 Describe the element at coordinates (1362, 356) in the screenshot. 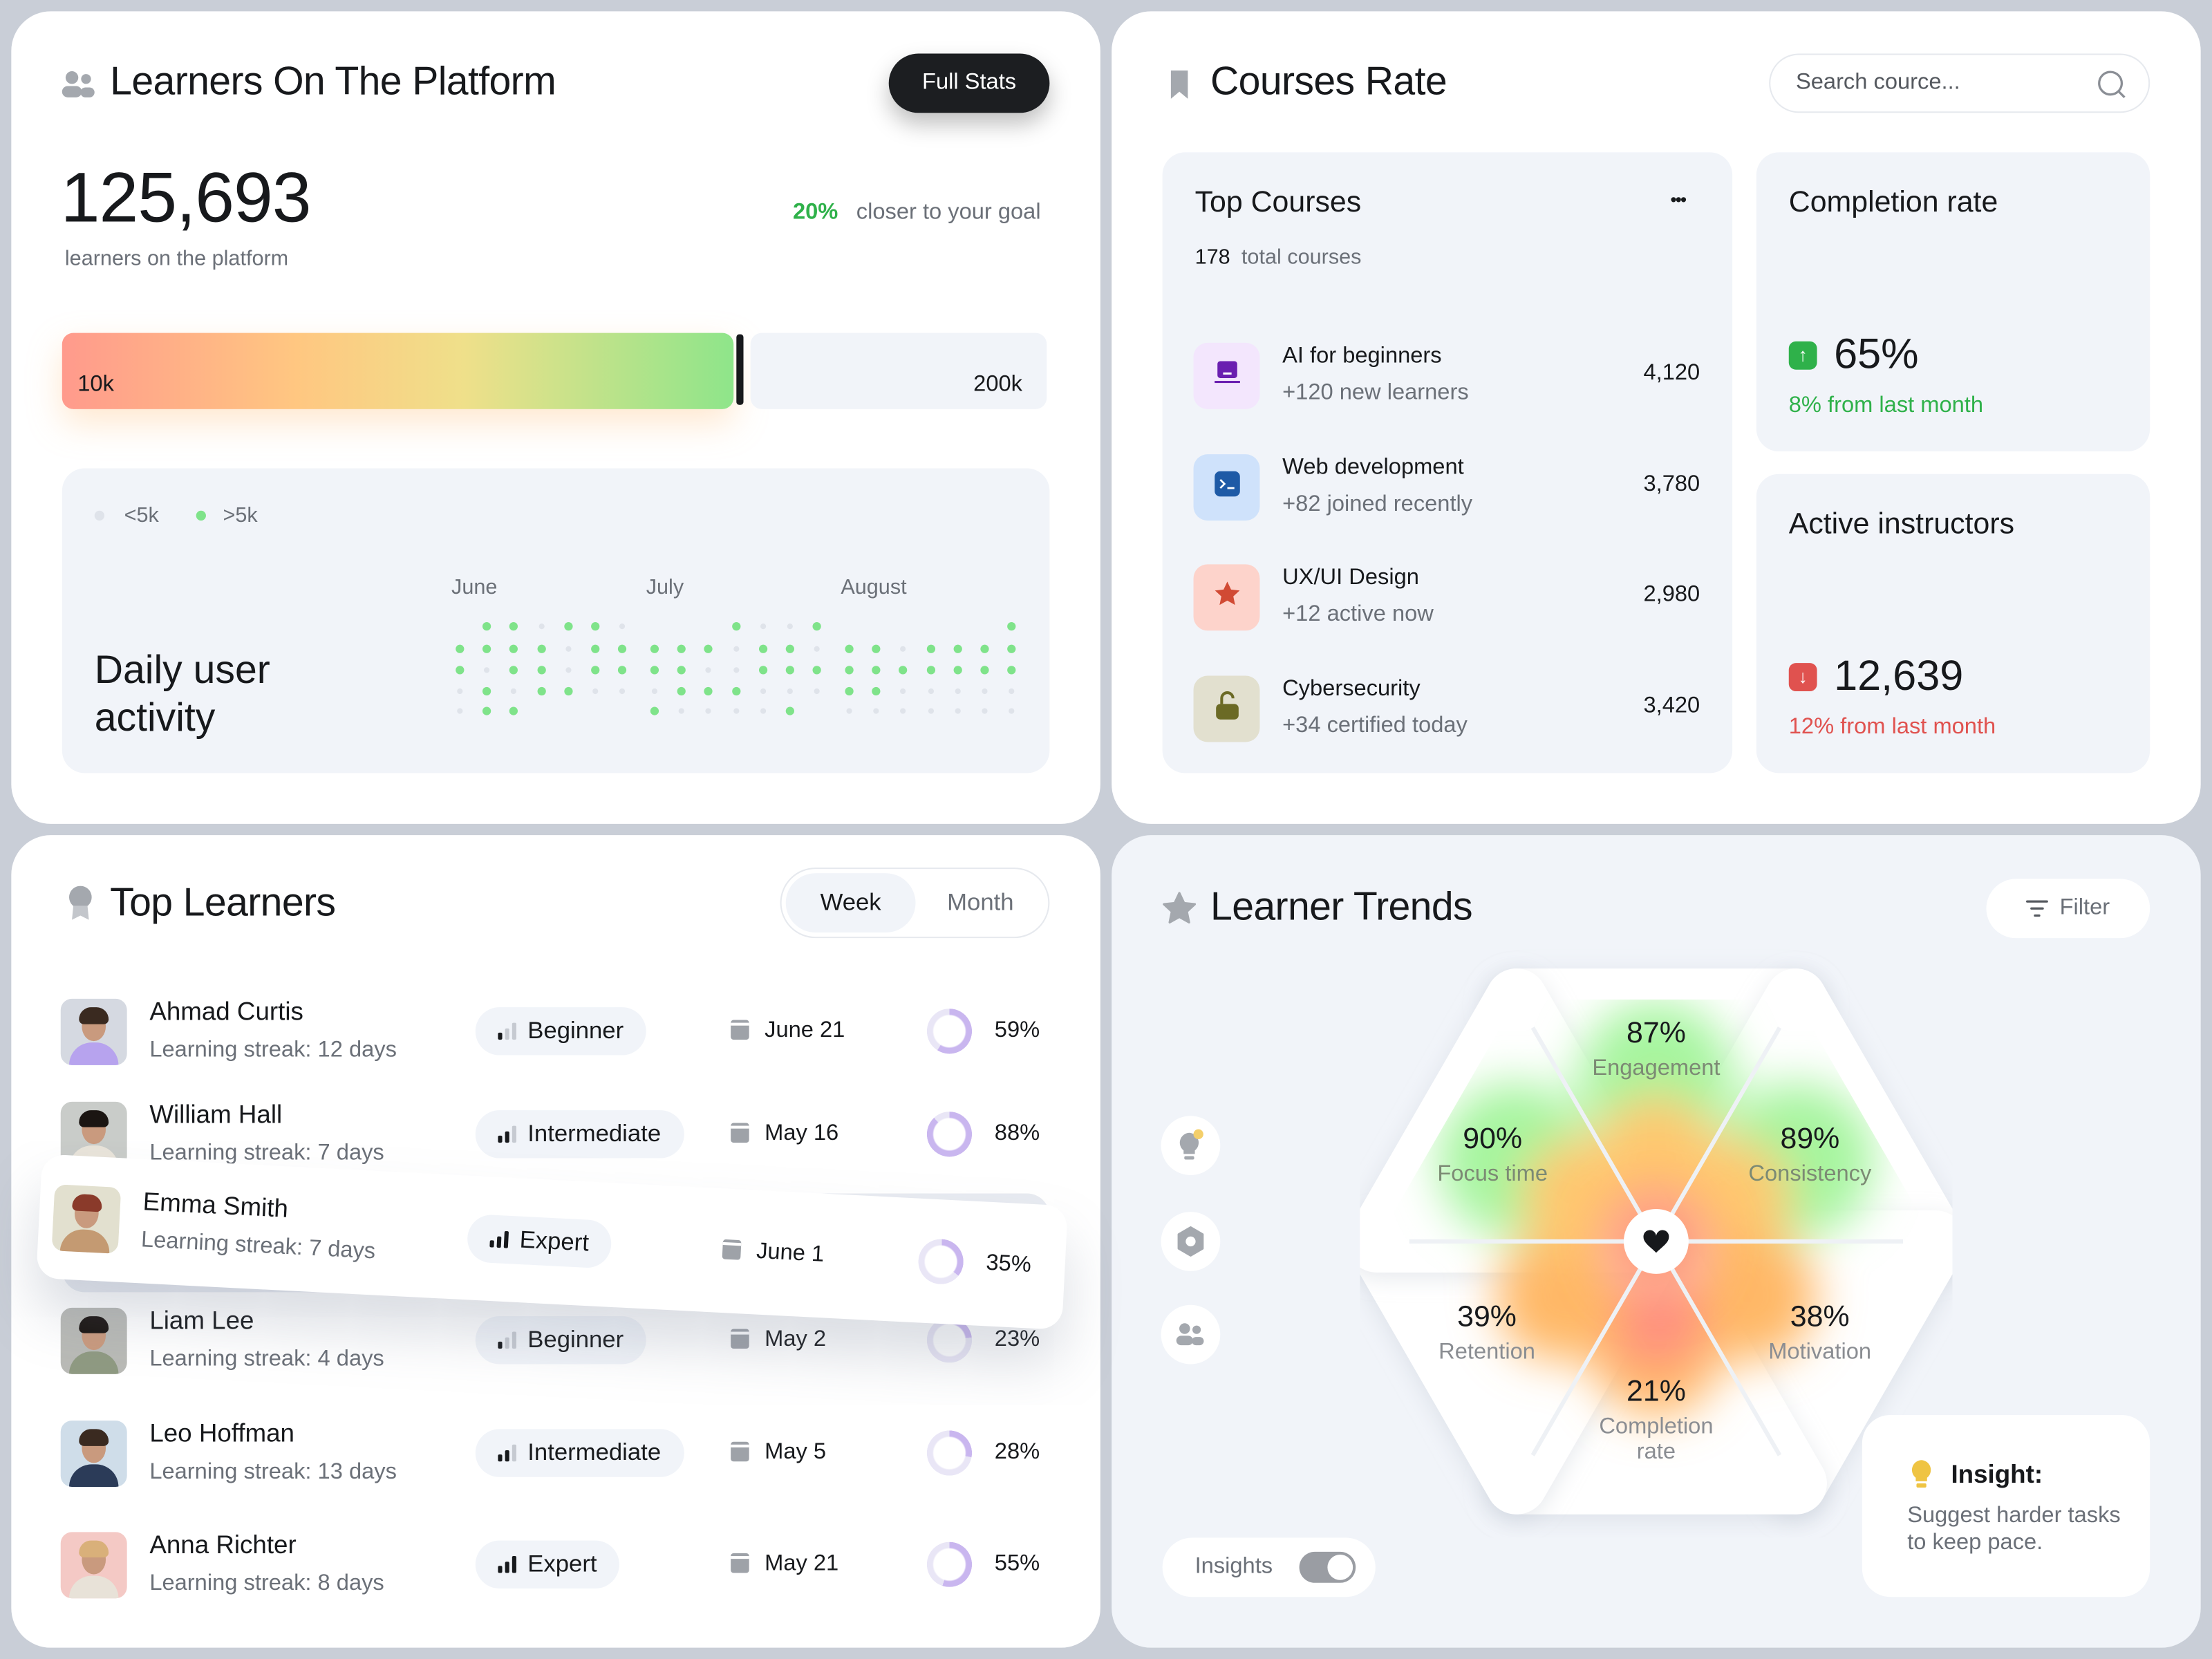

I see `course-name: AI for beginners` at that location.